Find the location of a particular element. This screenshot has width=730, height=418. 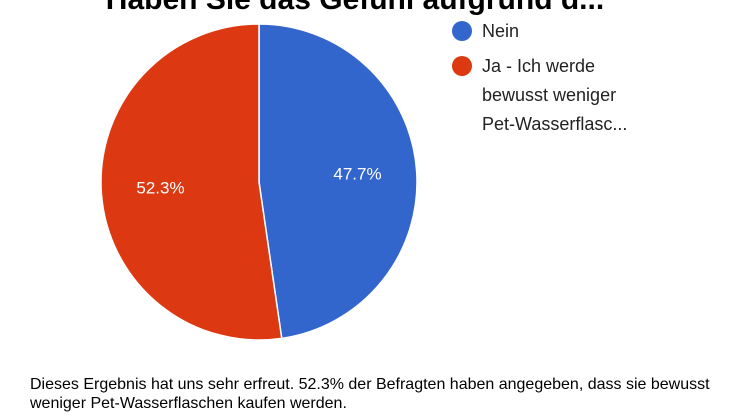

pie-slice-label: 47.7% is located at coordinates (357, 173).